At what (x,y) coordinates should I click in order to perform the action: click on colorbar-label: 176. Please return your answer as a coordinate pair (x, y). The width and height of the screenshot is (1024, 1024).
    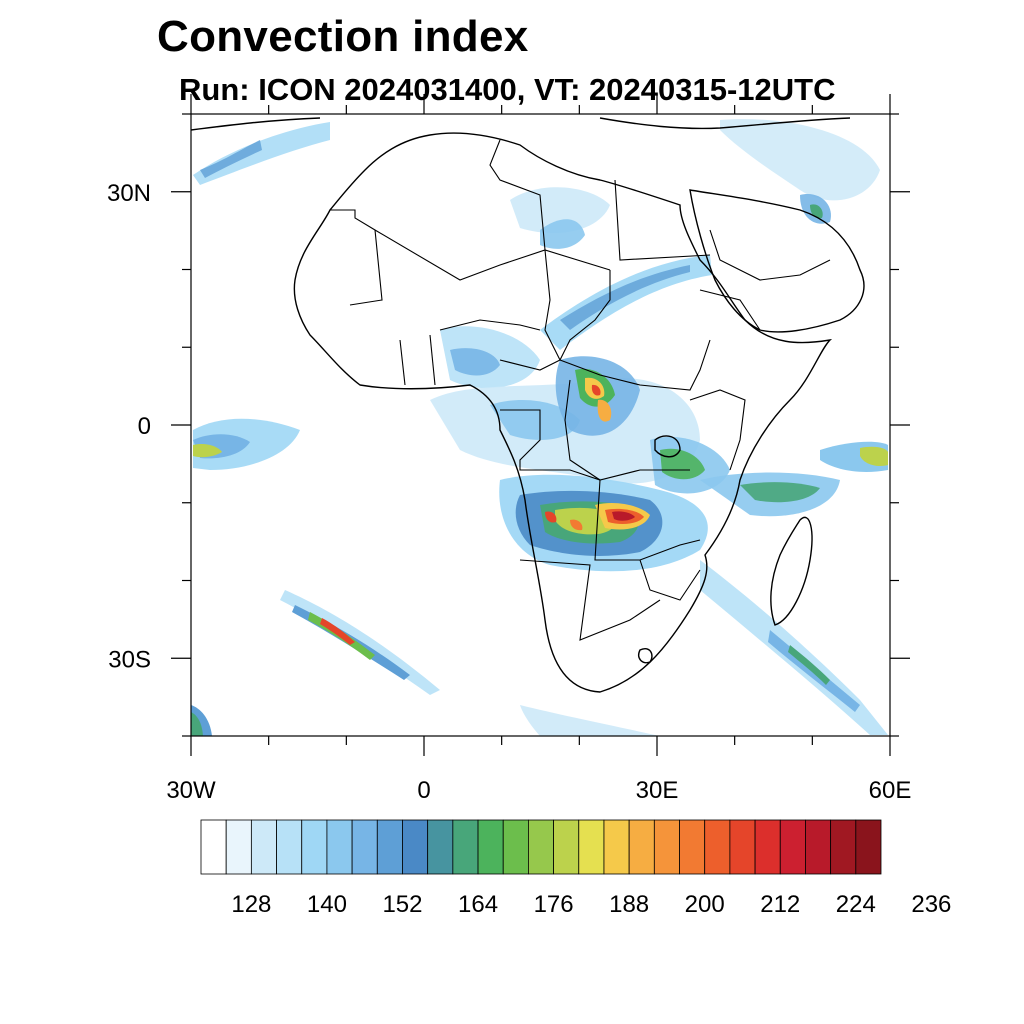
    Looking at the image, I should click on (554, 904).